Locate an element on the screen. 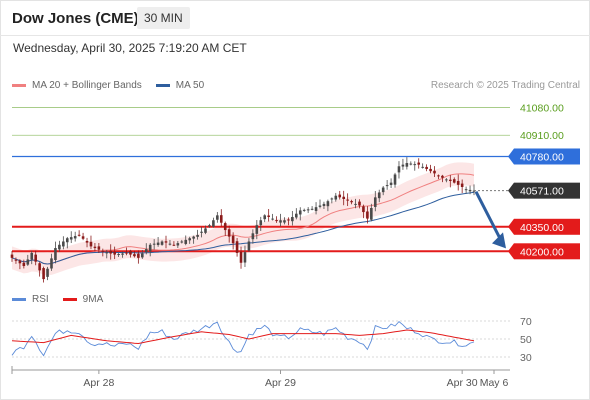 The width and height of the screenshot is (590, 400). research-credit: Research © 2025 Trading Central is located at coordinates (505, 85).